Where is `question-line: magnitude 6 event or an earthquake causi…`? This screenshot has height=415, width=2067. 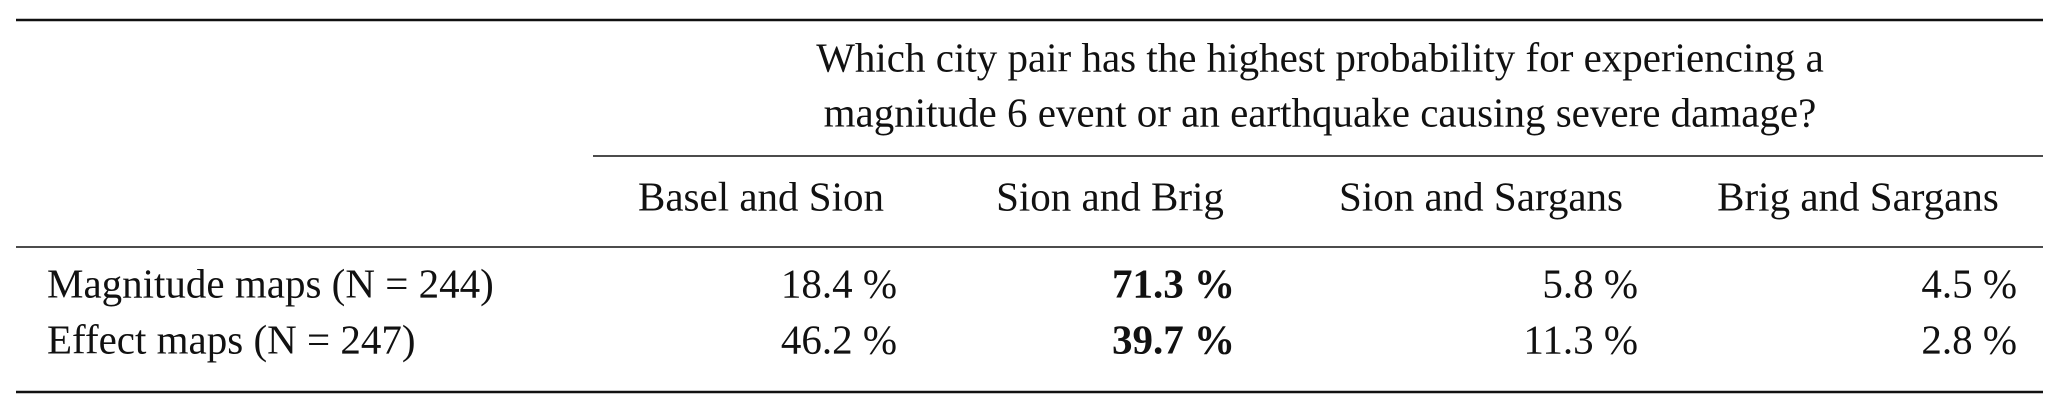
question-line: magnitude 6 event or an earthquake causi… is located at coordinates (1320, 112).